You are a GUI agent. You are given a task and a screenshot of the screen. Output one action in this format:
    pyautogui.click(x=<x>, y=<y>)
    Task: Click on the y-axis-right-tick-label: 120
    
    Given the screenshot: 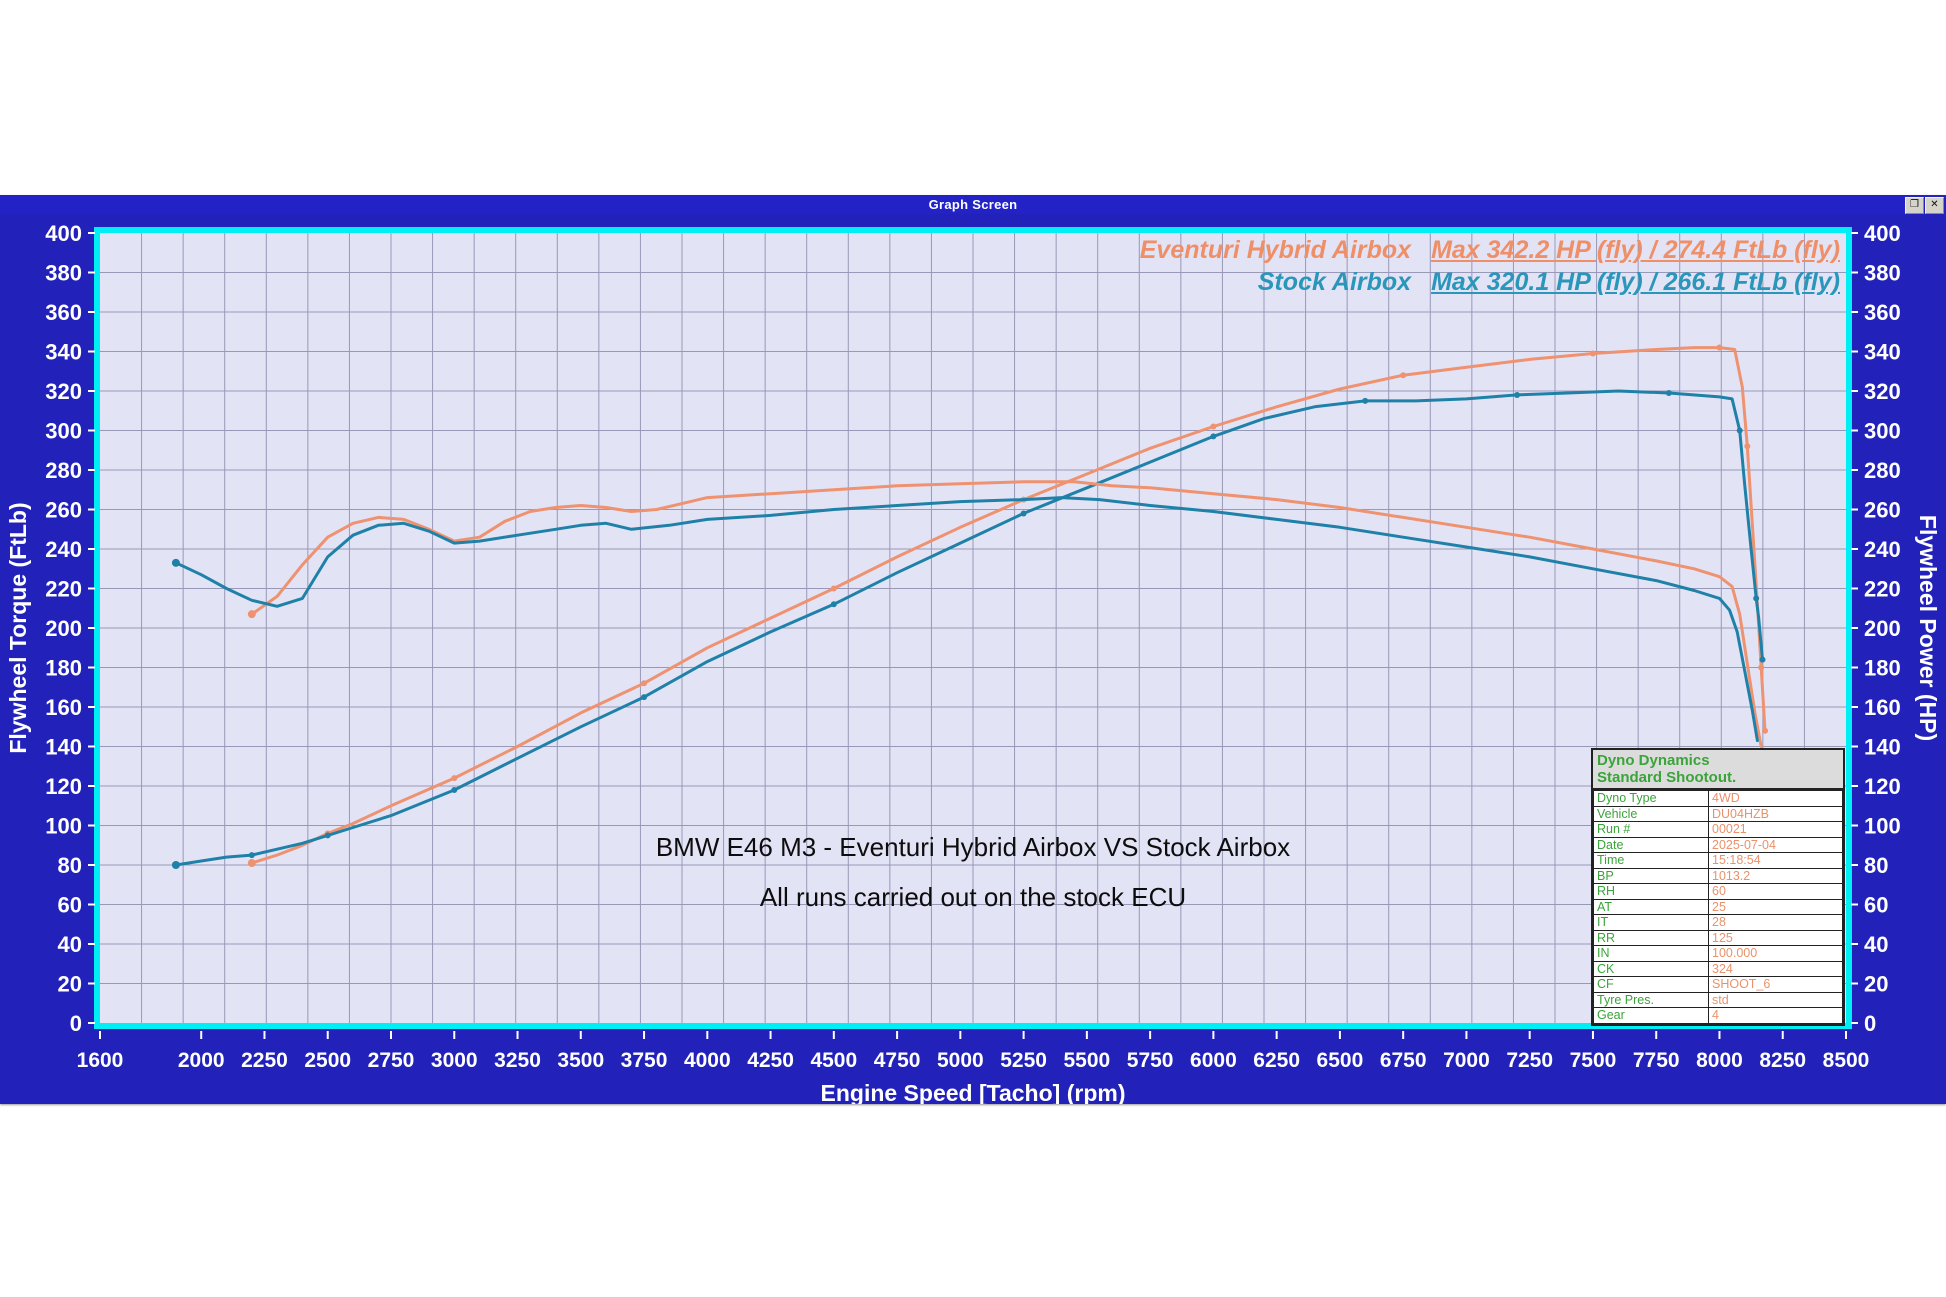 What is the action you would take?
    pyautogui.click(x=1882, y=786)
    